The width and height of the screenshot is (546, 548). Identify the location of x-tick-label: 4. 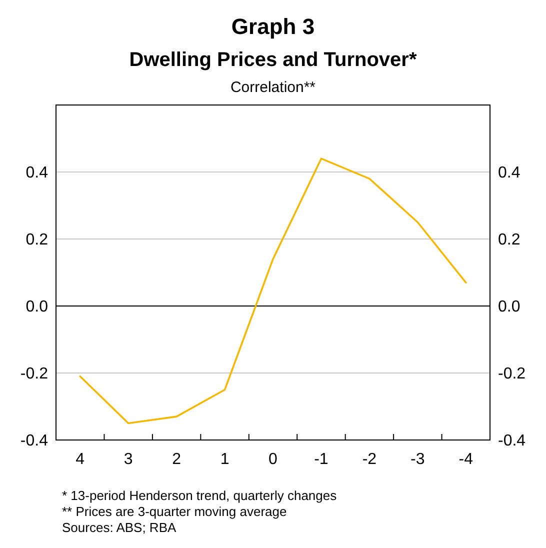
(80, 459).